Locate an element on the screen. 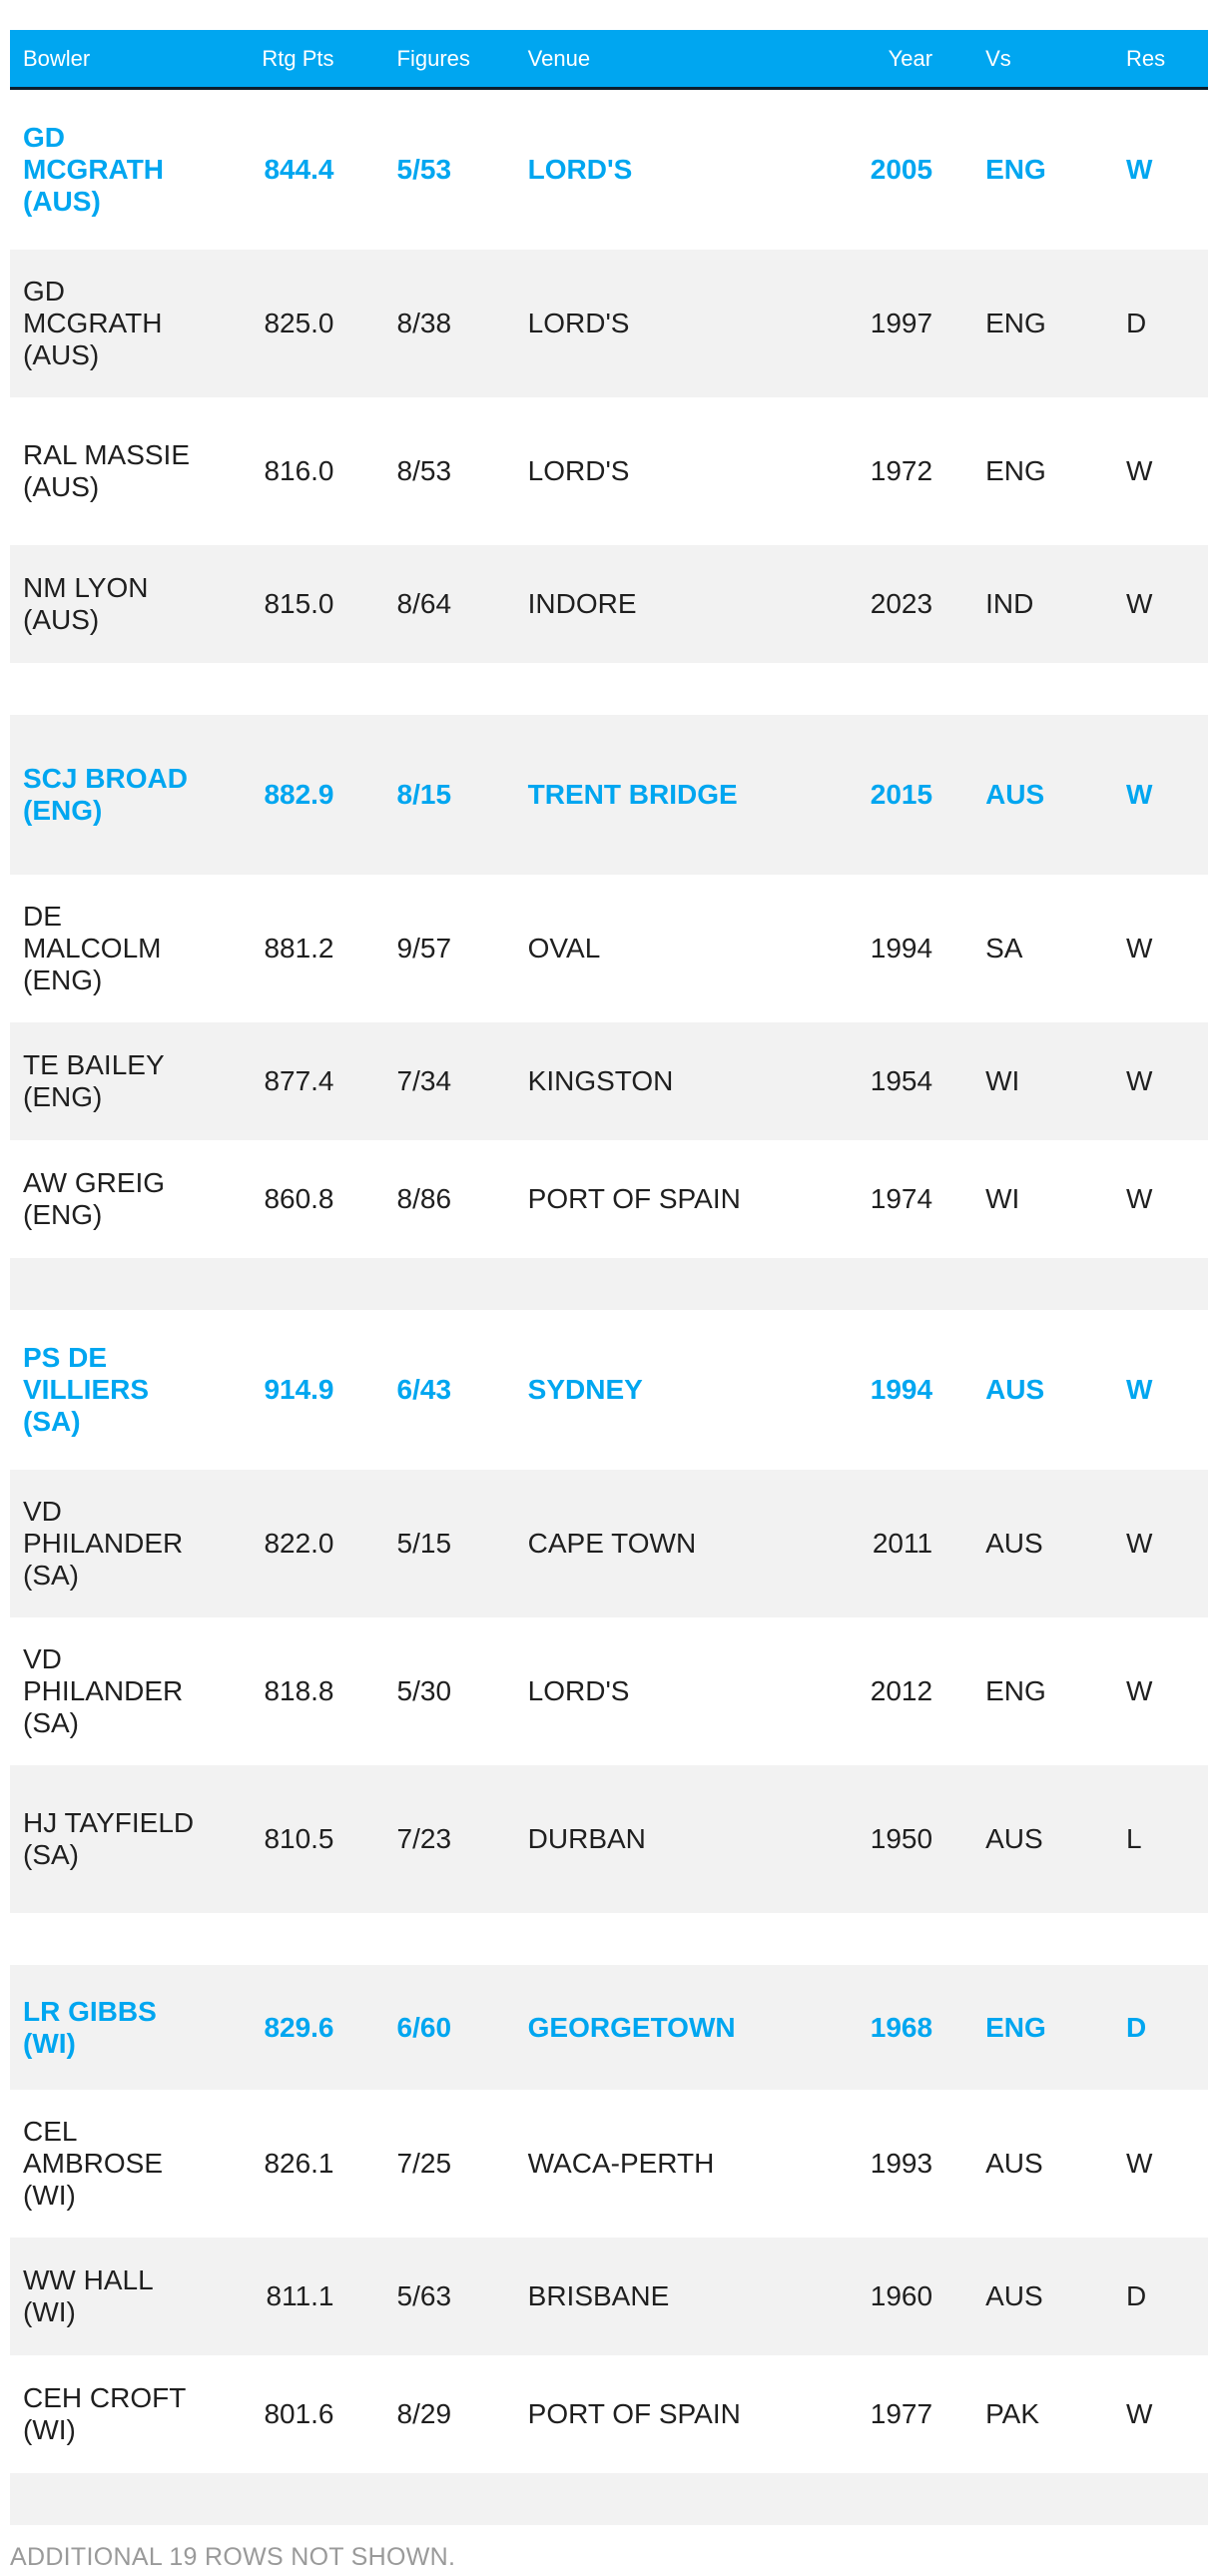 This screenshot has height=2576, width=1218. cell-figures: 6/43 is located at coordinates (424, 1390).